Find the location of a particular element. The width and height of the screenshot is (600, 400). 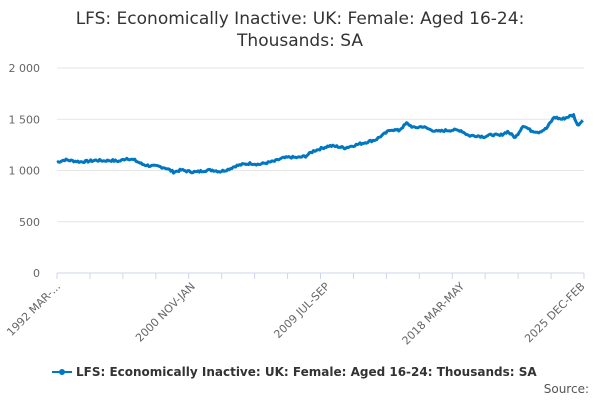

series-line is located at coordinates (320, 144).